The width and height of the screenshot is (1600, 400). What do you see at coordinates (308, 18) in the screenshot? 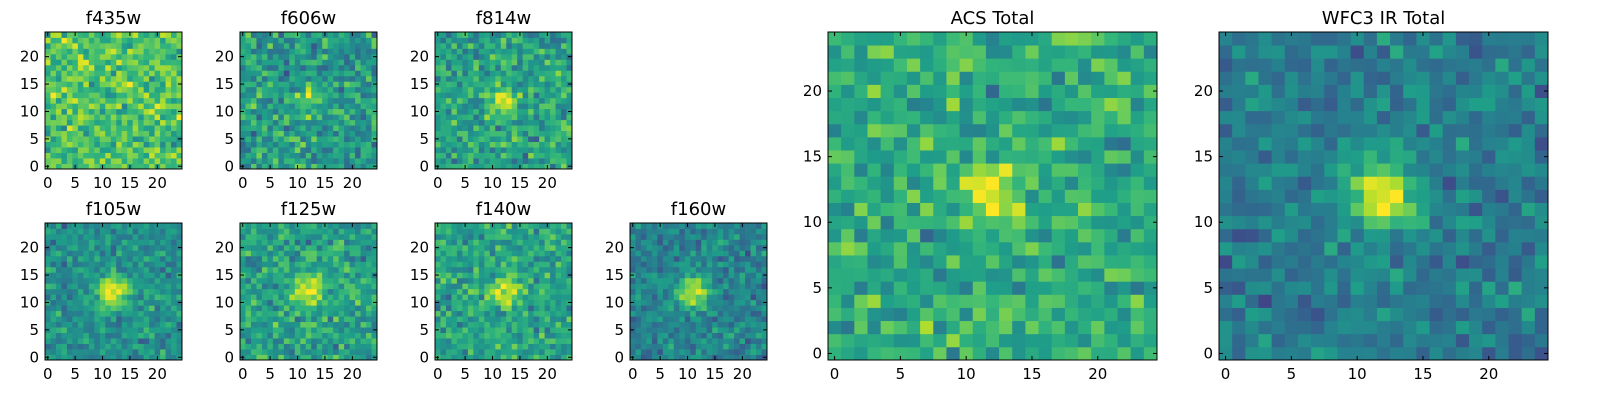
I see `panel-title-f606w: f606w` at bounding box center [308, 18].